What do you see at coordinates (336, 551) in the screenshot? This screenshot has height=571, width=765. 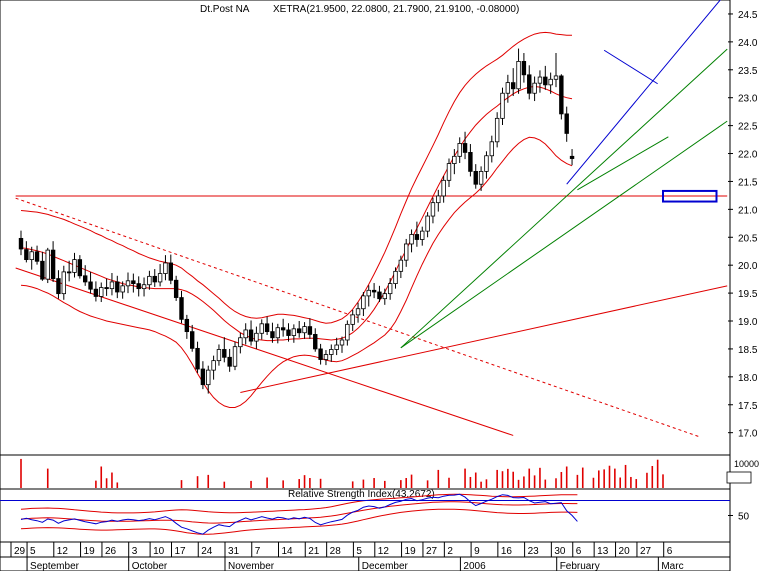 I see `day-label: 28` at bounding box center [336, 551].